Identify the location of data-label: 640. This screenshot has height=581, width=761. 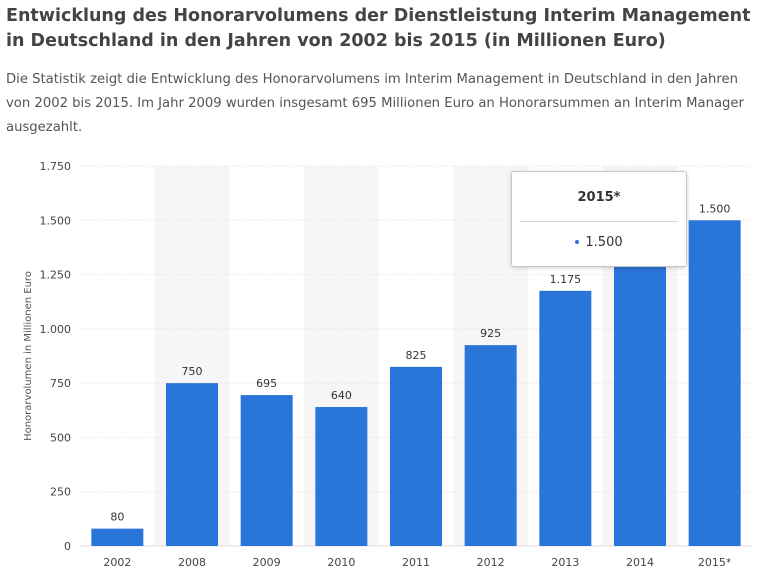
(341, 395).